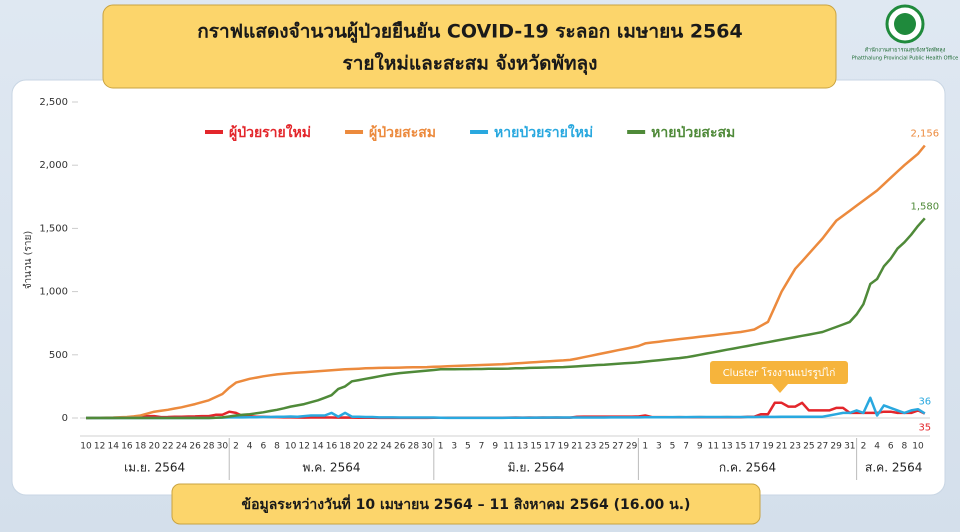 Image resolution: width=960 pixels, height=532 pixels. Describe the element at coordinates (402, 133) in the screenshot. I see `legend-label: ผู้ป่วยสะสม` at that location.